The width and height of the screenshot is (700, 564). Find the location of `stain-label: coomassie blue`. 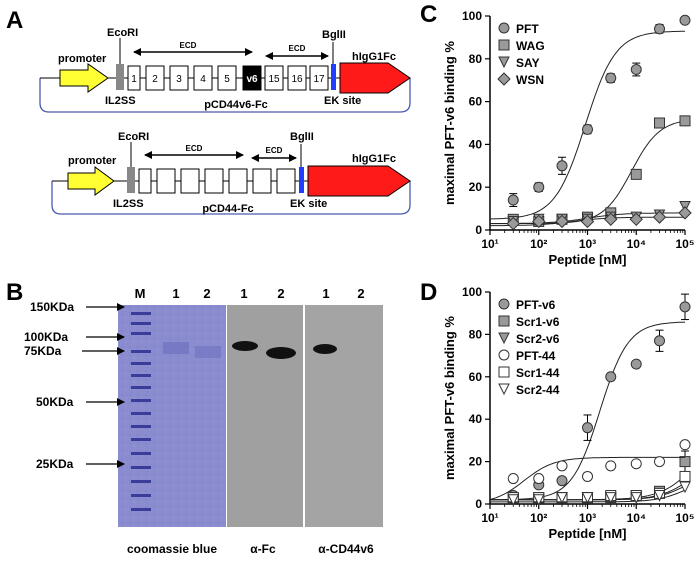

stain-label: coomassie blue is located at coordinates (172, 549).